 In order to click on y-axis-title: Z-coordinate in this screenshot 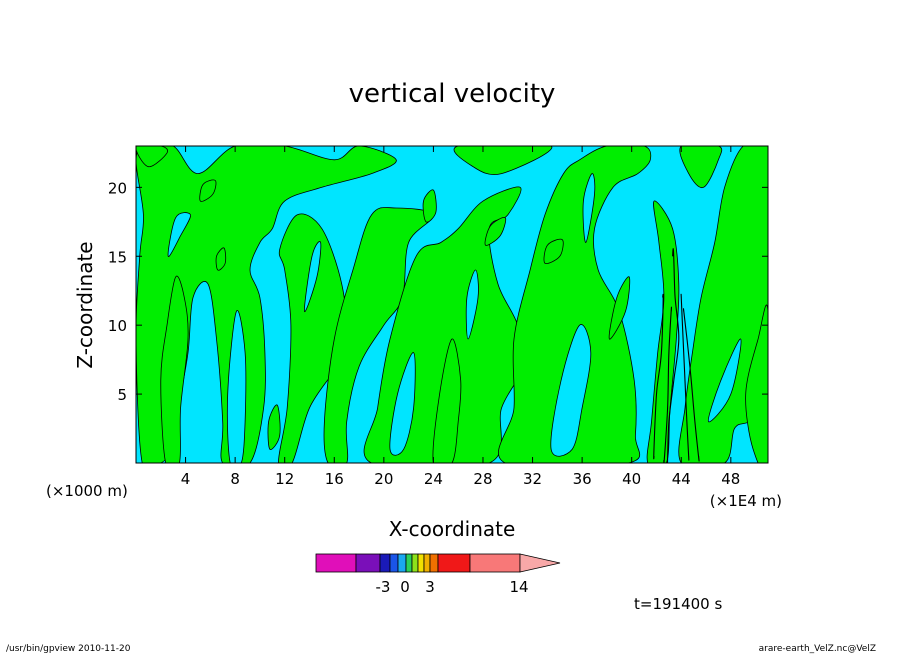, I will do `click(85, 304)`.